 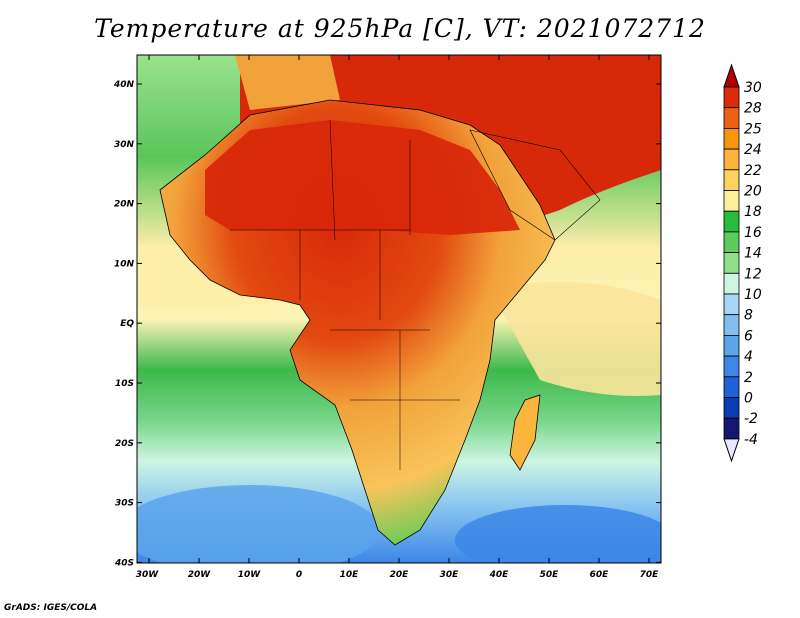 What do you see at coordinates (753, 88) in the screenshot?
I see `colorbar-label: 30` at bounding box center [753, 88].